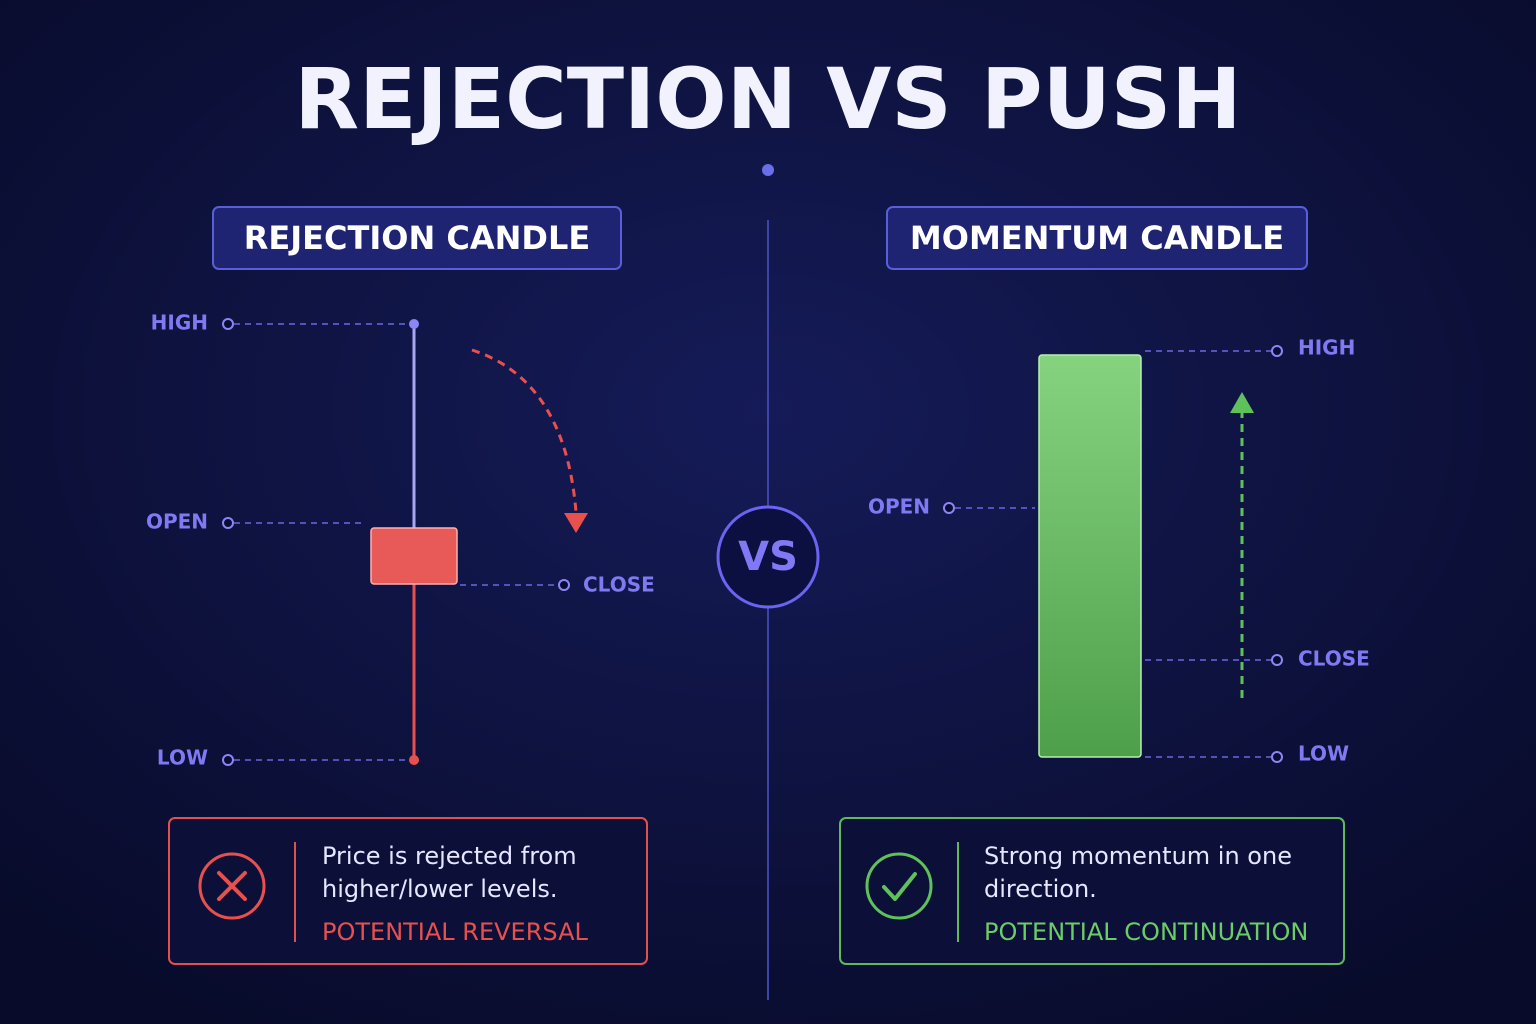  I want to click on vs-circle, so click(768, 557).